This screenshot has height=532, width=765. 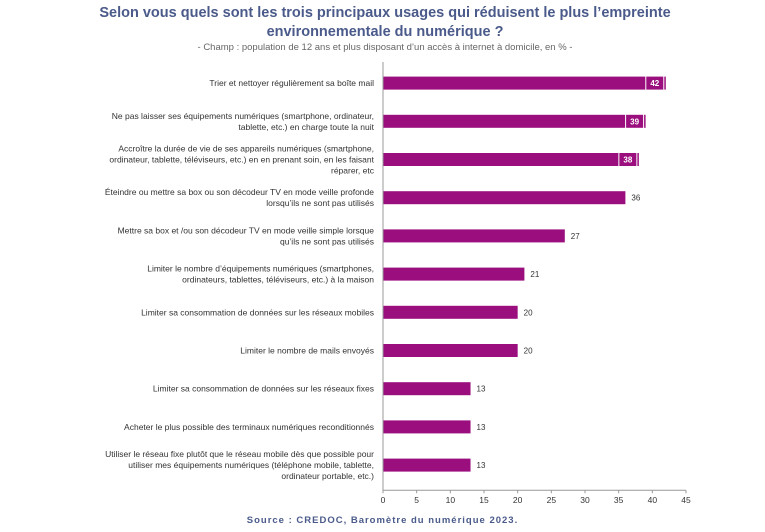 I want to click on x-tick-label: 25, so click(x=552, y=500).